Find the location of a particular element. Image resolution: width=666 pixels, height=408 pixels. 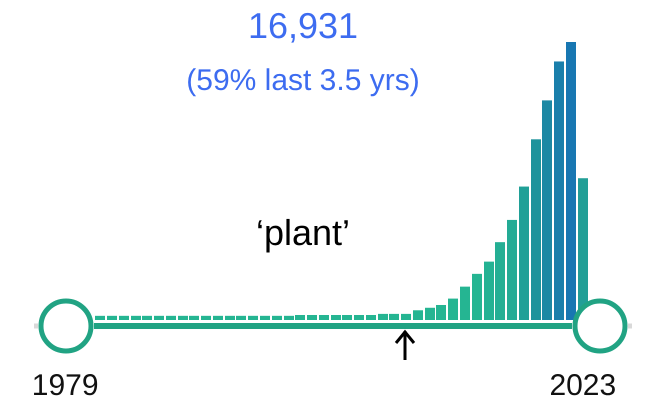

x-tick-label: 1979 is located at coordinates (65, 385).